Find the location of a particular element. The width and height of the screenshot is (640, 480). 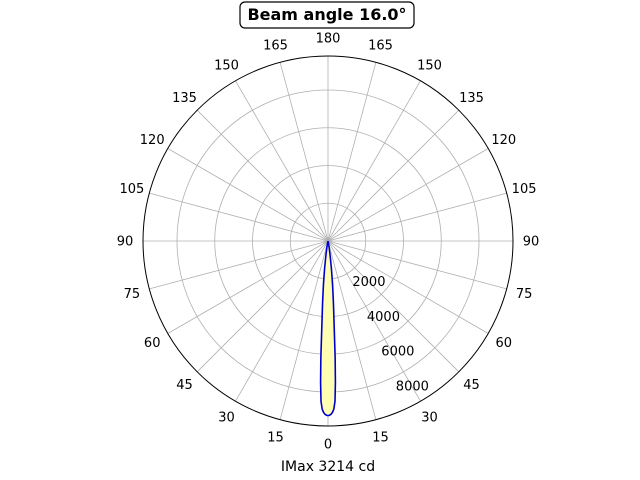

series-fill is located at coordinates (328, 328).